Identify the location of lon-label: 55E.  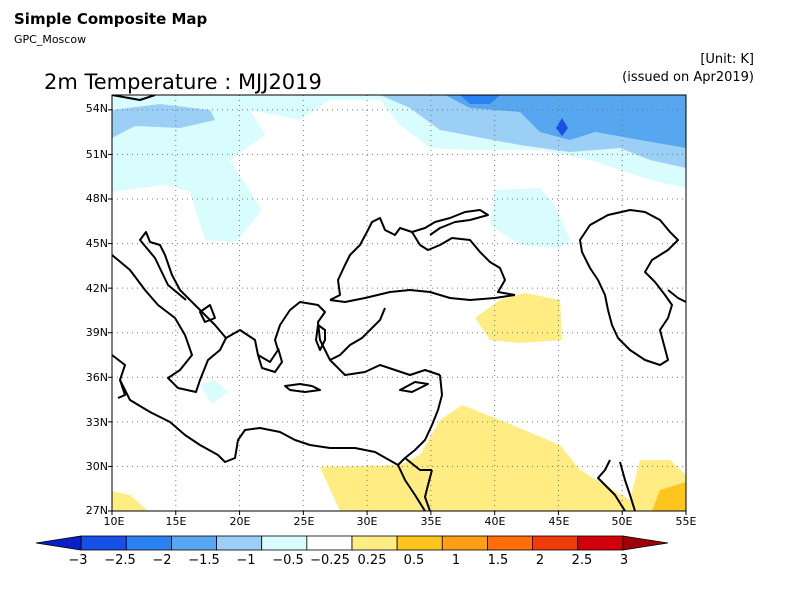
(686, 521).